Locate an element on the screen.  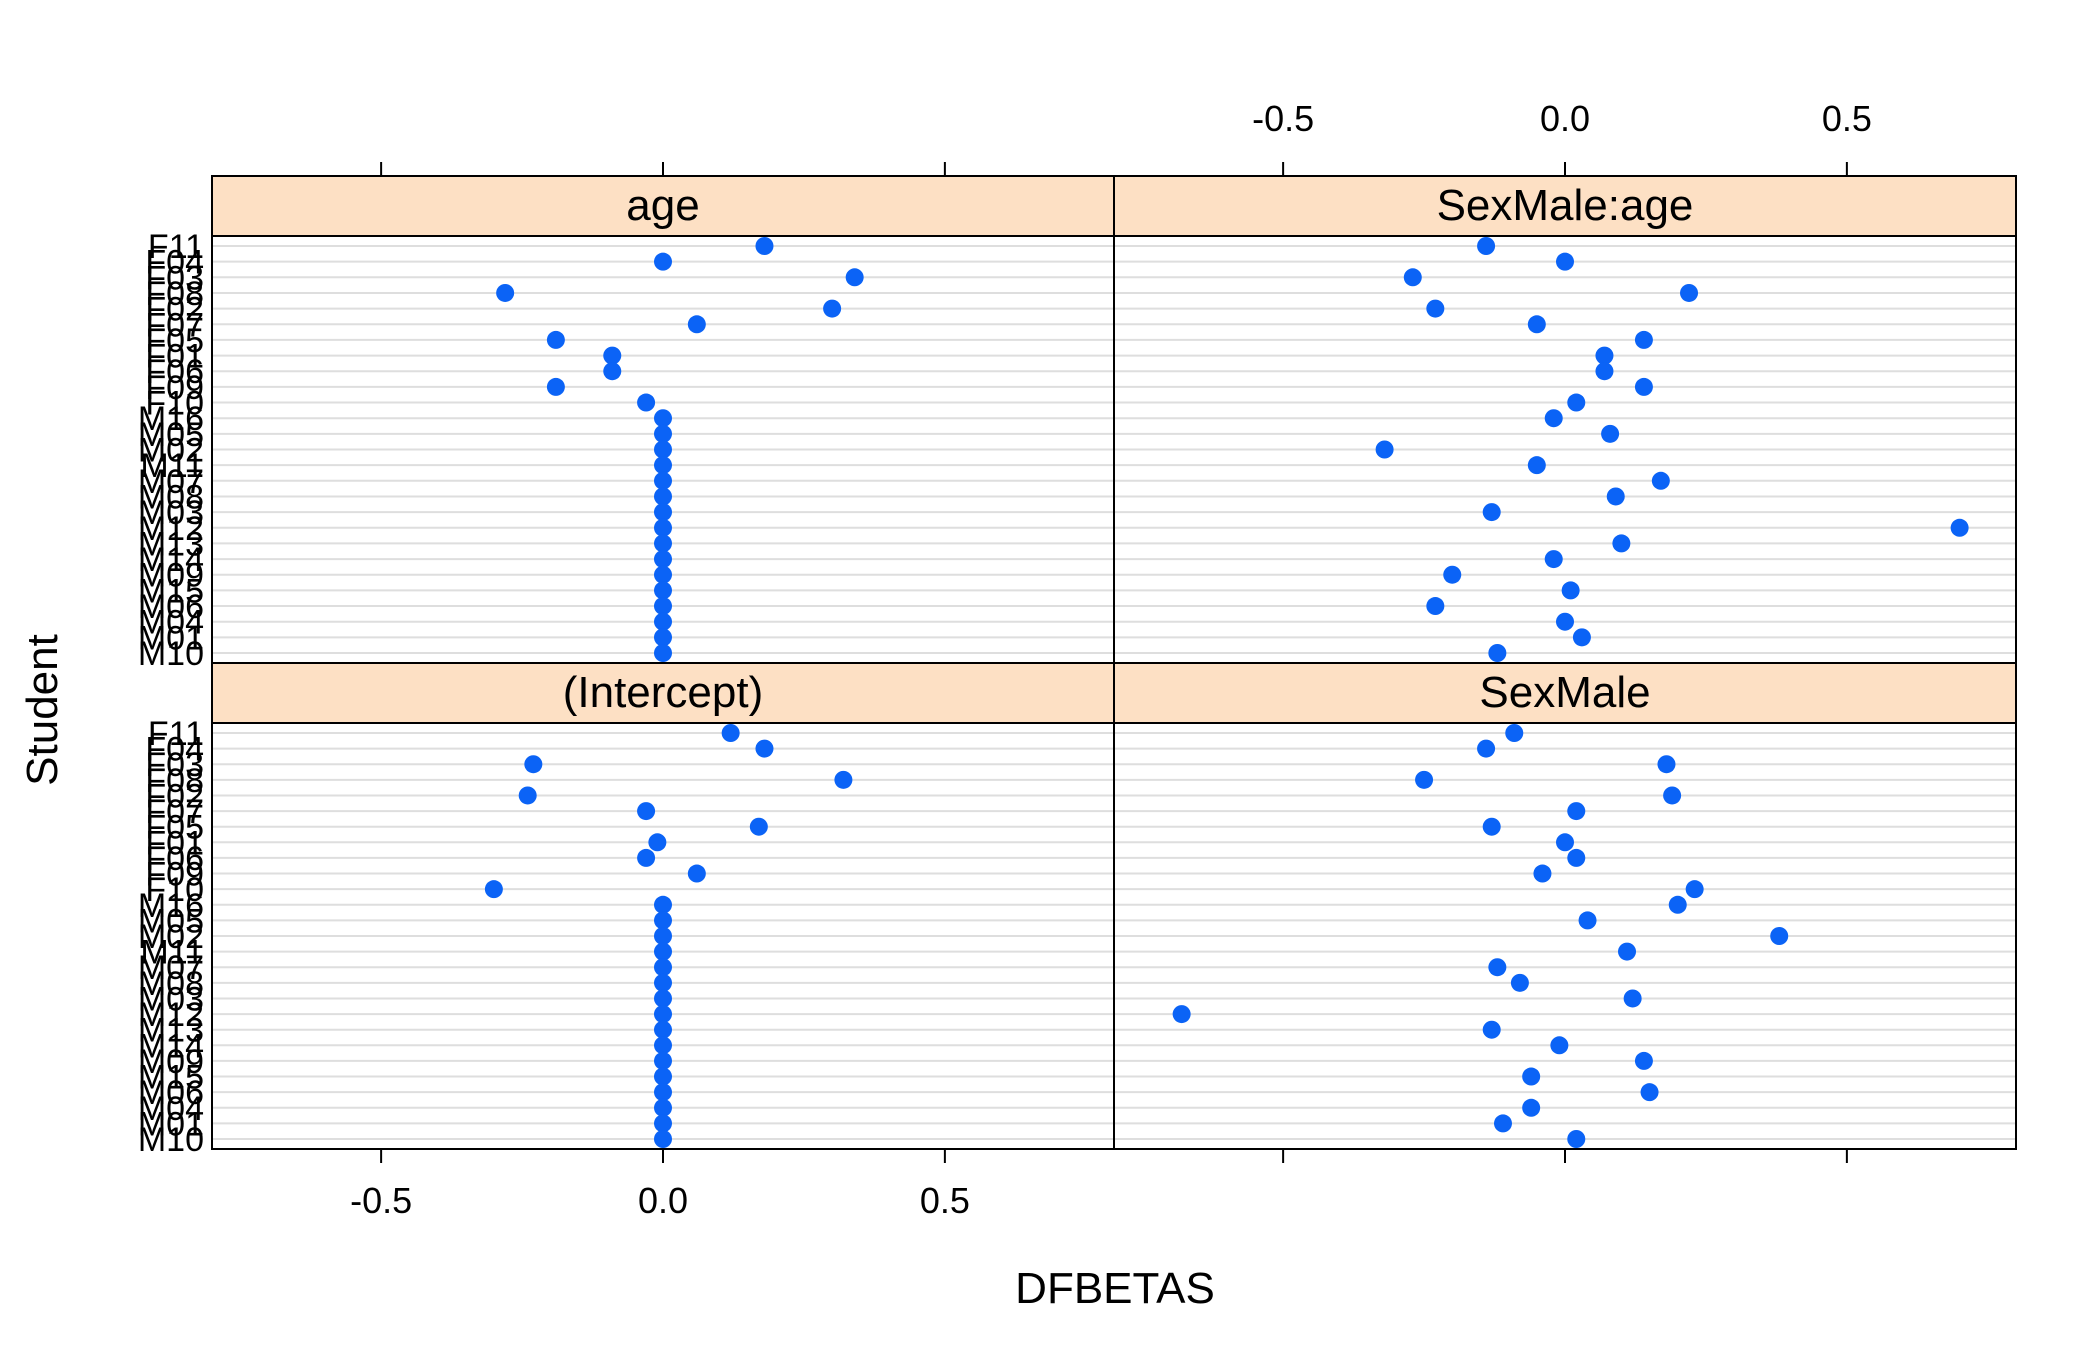
row-label: F01 is located at coordinates (174, 357).